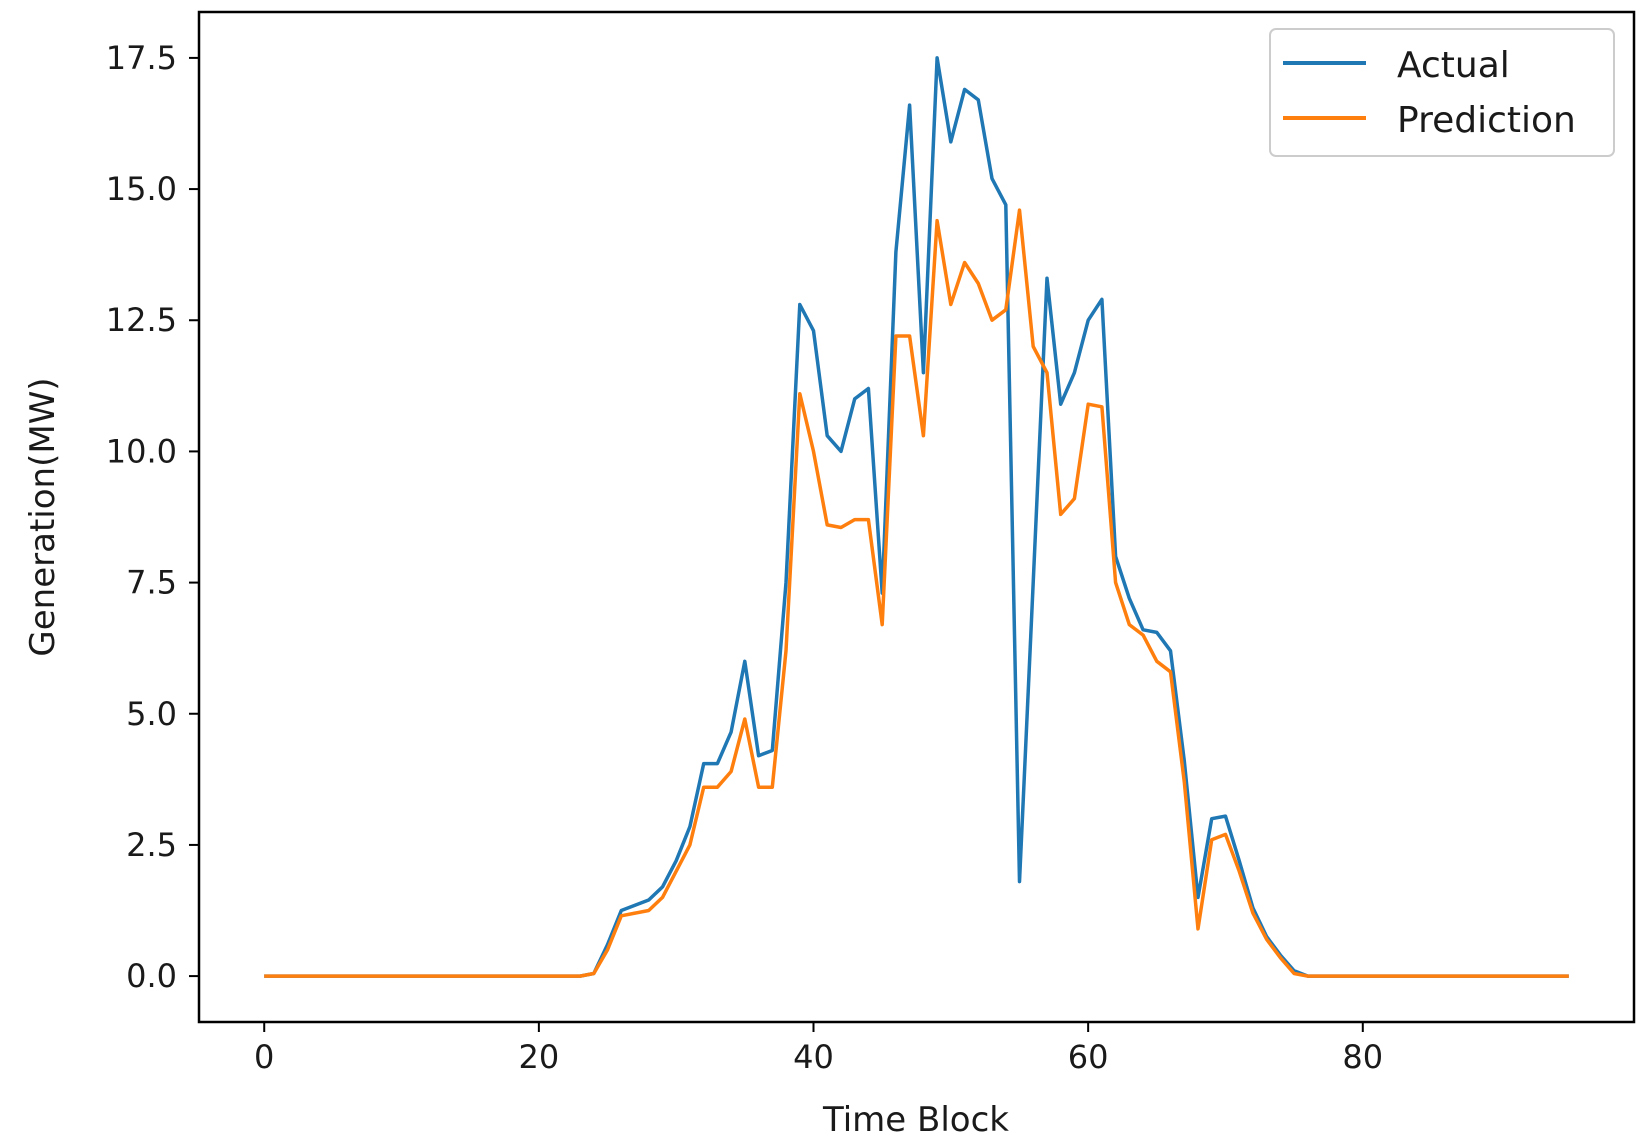 Image resolution: width=1644 pixels, height=1145 pixels. What do you see at coordinates (151, 714) in the screenshot?
I see `y-tick-label: 5.0` at bounding box center [151, 714].